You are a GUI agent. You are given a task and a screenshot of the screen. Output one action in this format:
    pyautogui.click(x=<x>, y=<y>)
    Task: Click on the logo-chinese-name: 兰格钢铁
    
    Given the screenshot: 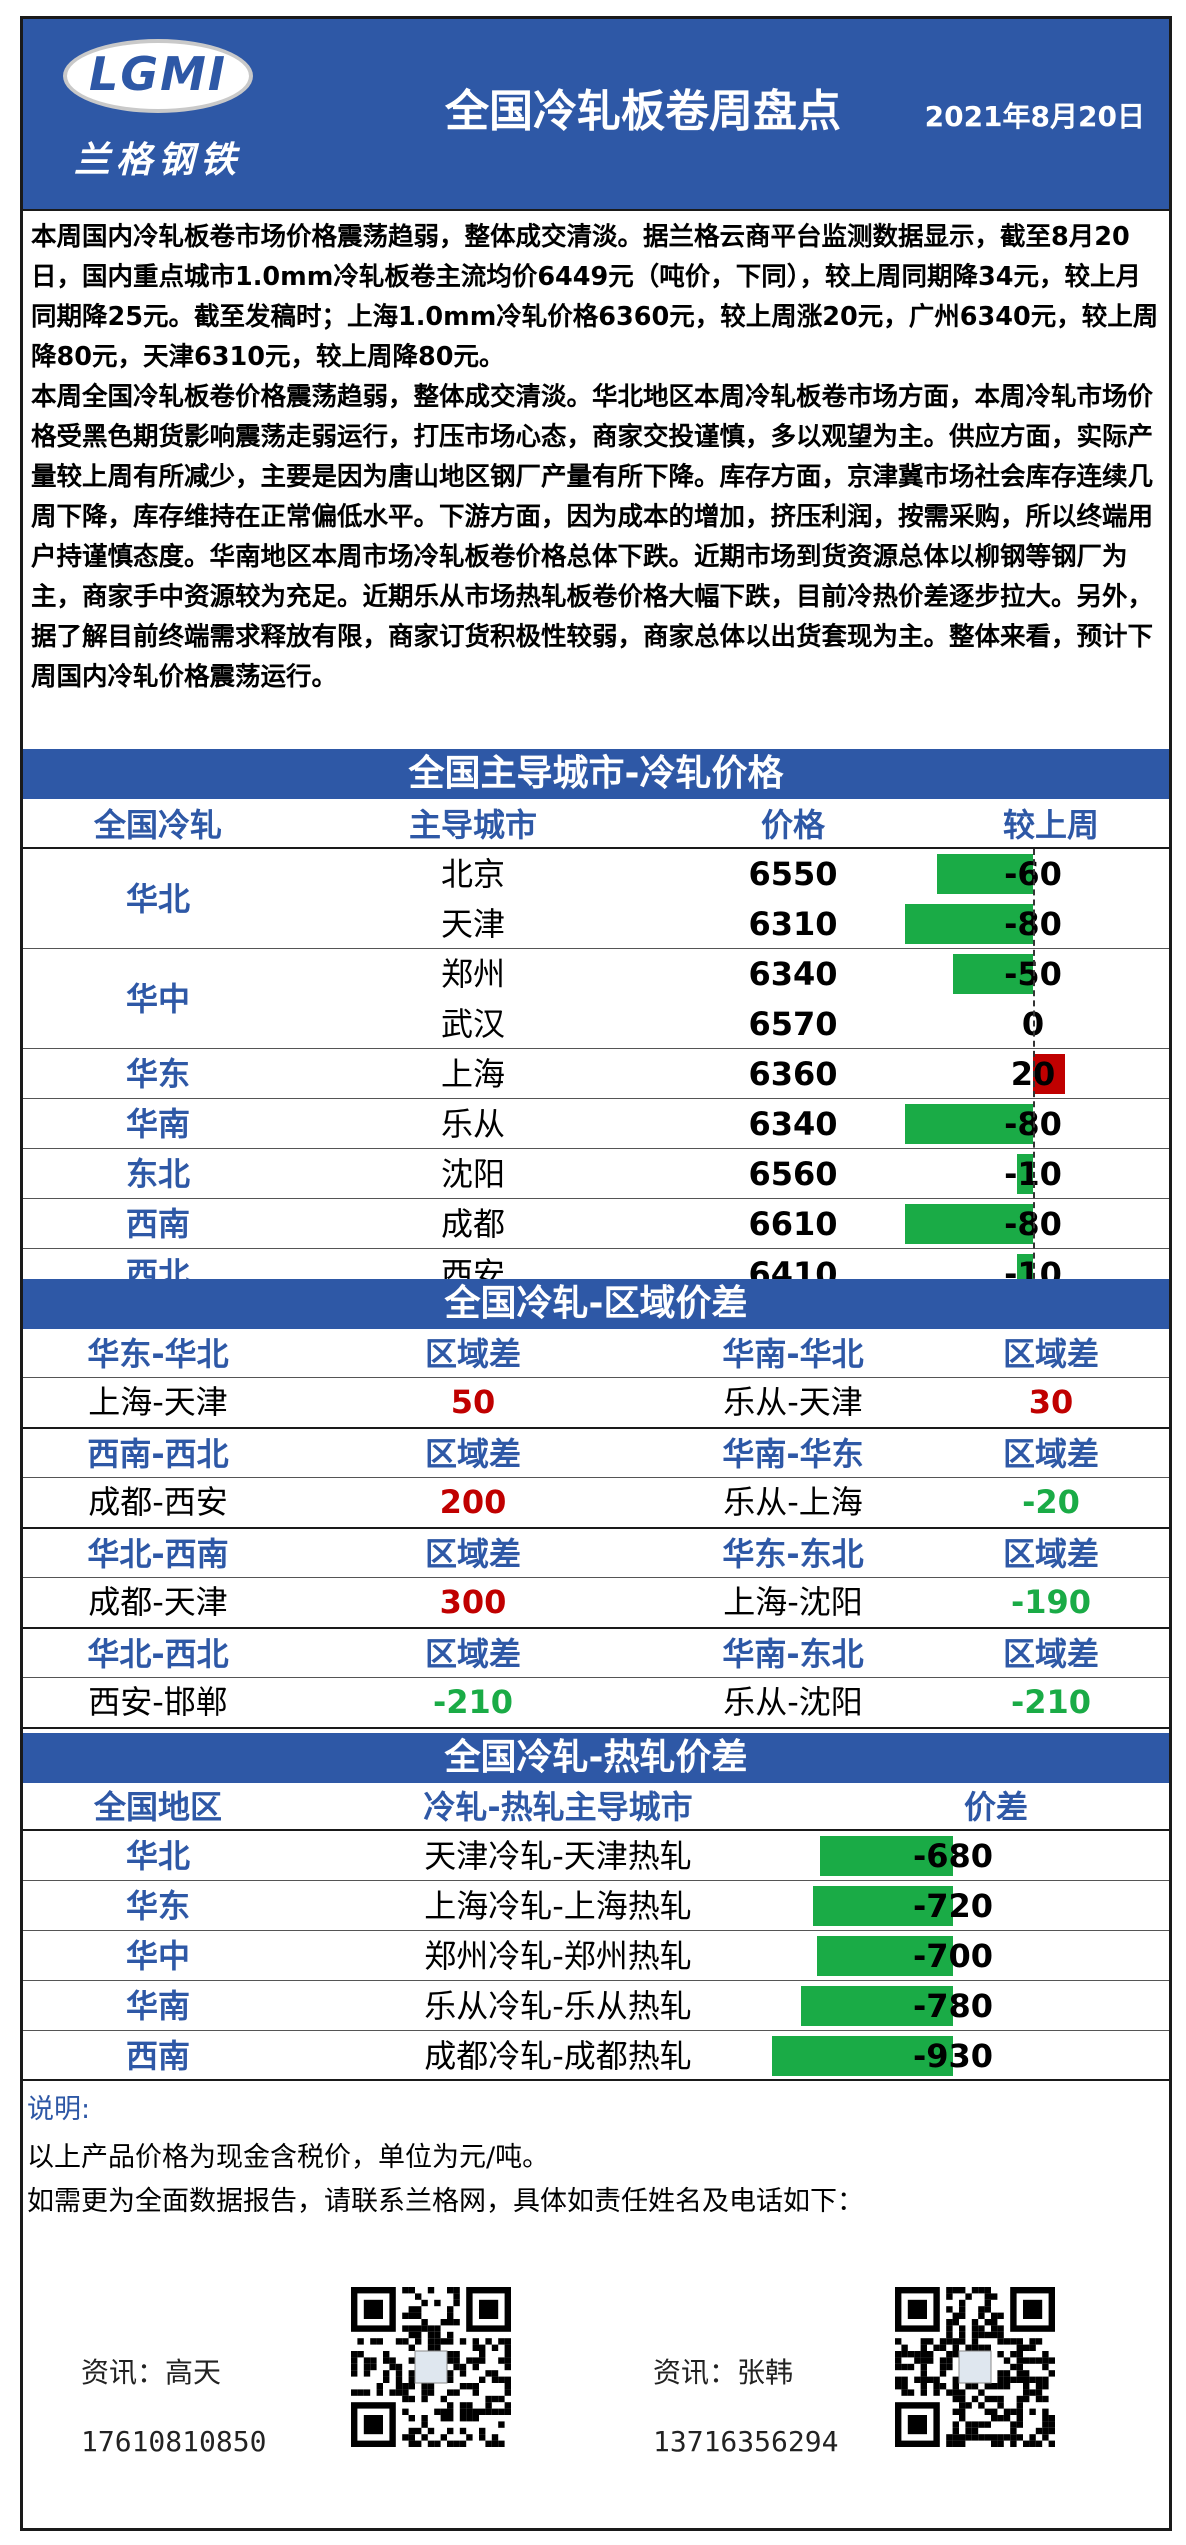 What is the action you would take?
    pyautogui.click(x=157, y=160)
    